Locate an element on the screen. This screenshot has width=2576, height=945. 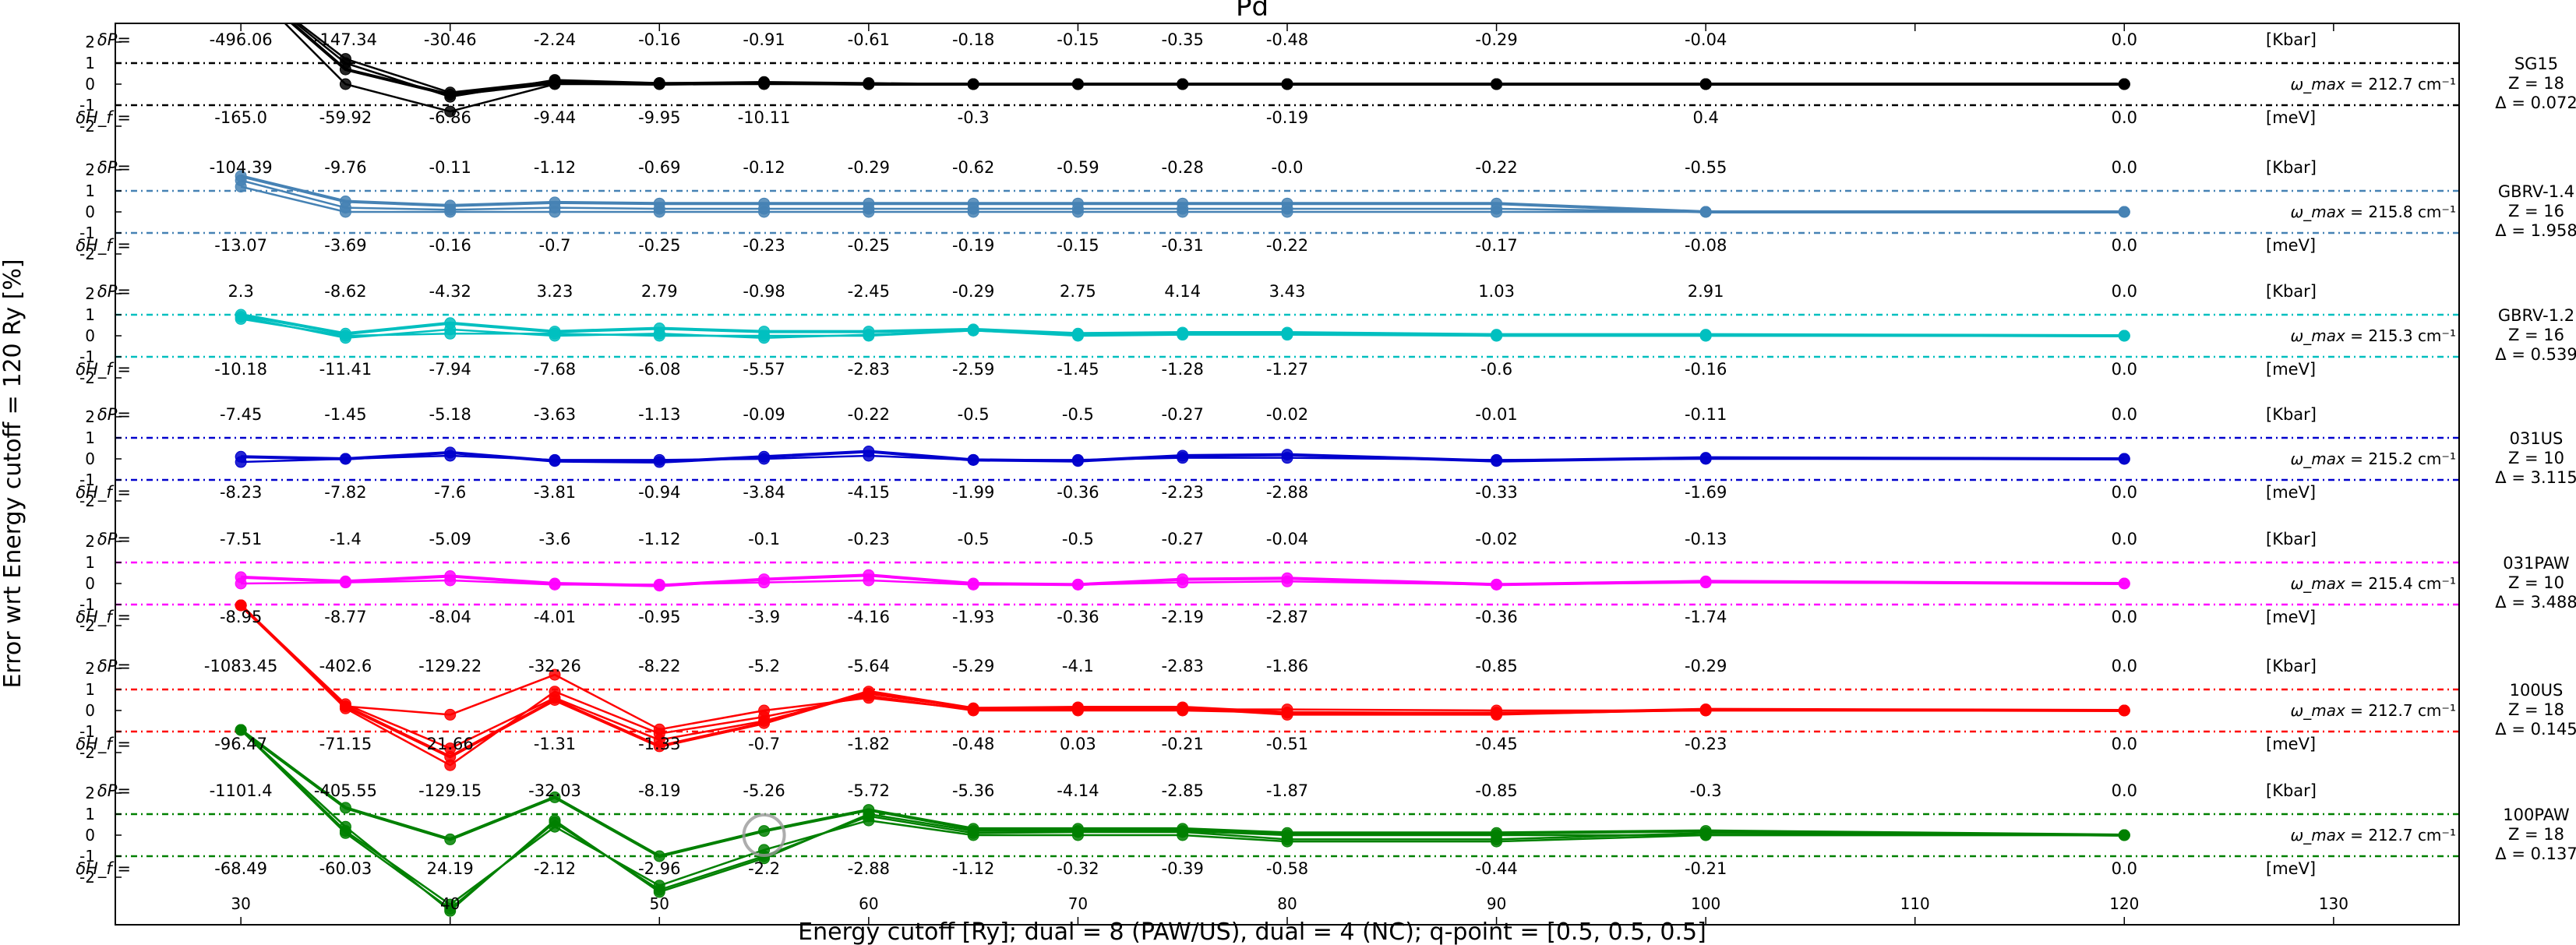
dH-value-GBRV-1.4-11: -0.17 is located at coordinates (1496, 246).